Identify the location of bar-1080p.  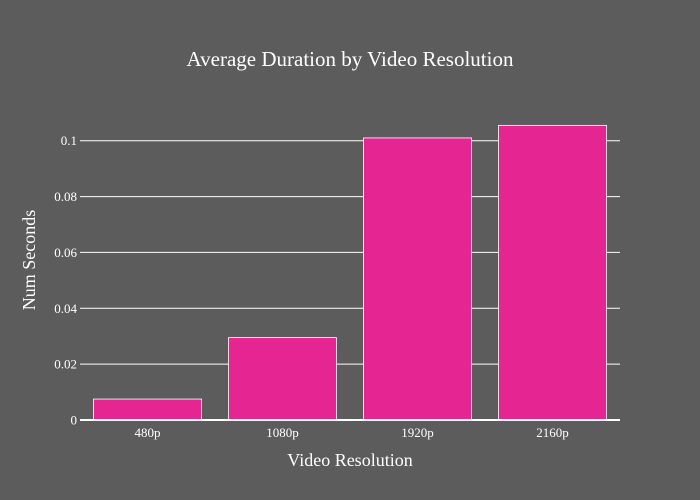
(282, 379).